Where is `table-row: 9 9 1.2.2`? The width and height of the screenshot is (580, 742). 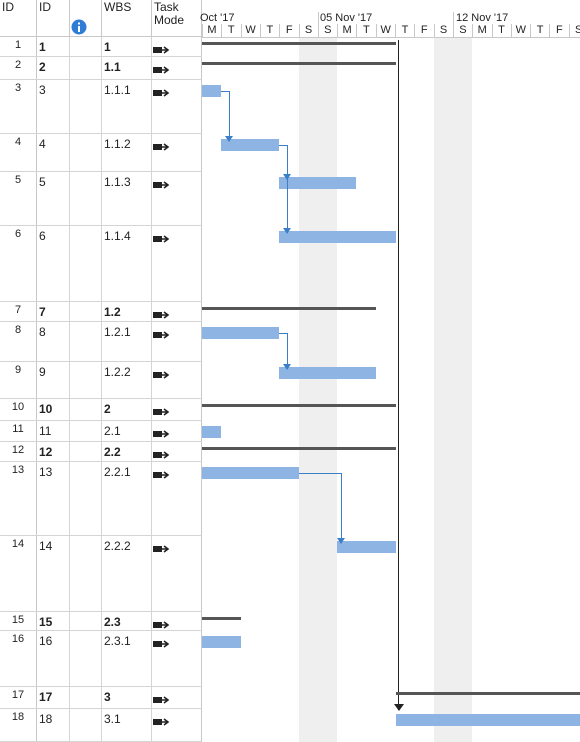 table-row: 9 9 1.2.2 is located at coordinates (101, 380).